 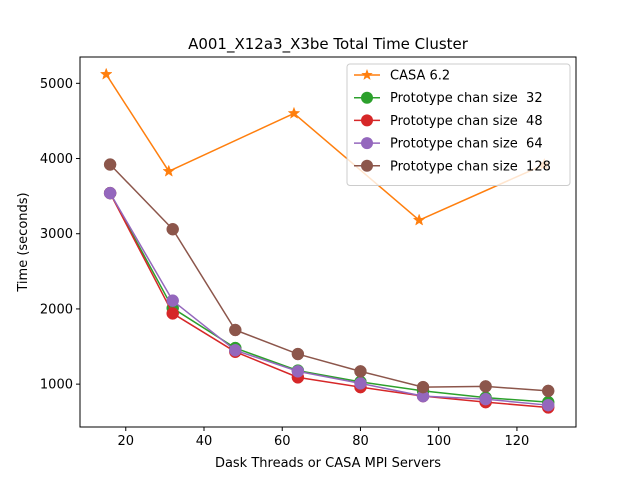 I want to click on legend-item: Prototype chan size 128, so click(x=452, y=166).